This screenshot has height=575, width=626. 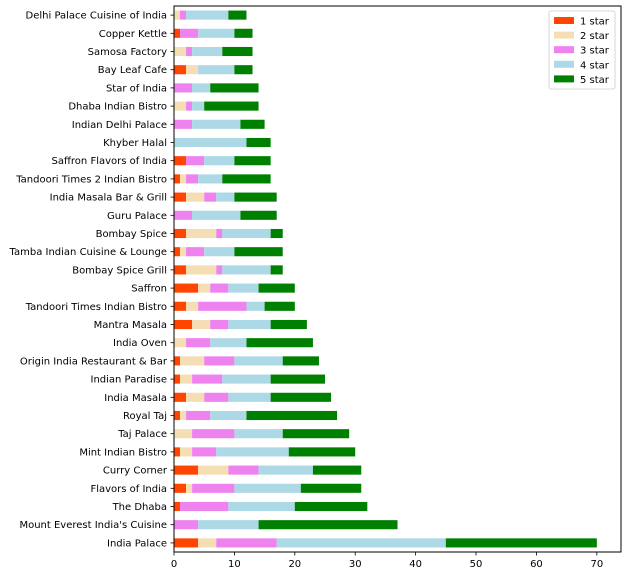 What do you see at coordinates (109, 161) in the screenshot?
I see `y-tick-label: Saffron Flavors of India` at bounding box center [109, 161].